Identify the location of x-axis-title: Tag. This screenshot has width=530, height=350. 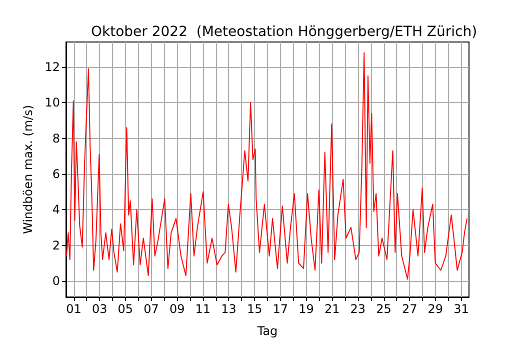
(267, 331).